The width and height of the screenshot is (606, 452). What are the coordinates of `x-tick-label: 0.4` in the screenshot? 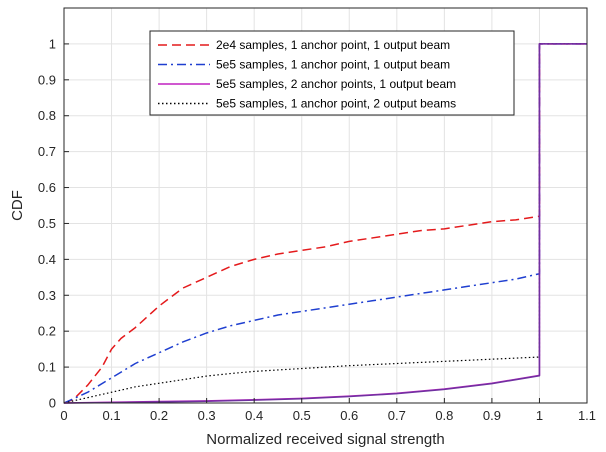 It's located at (254, 415).